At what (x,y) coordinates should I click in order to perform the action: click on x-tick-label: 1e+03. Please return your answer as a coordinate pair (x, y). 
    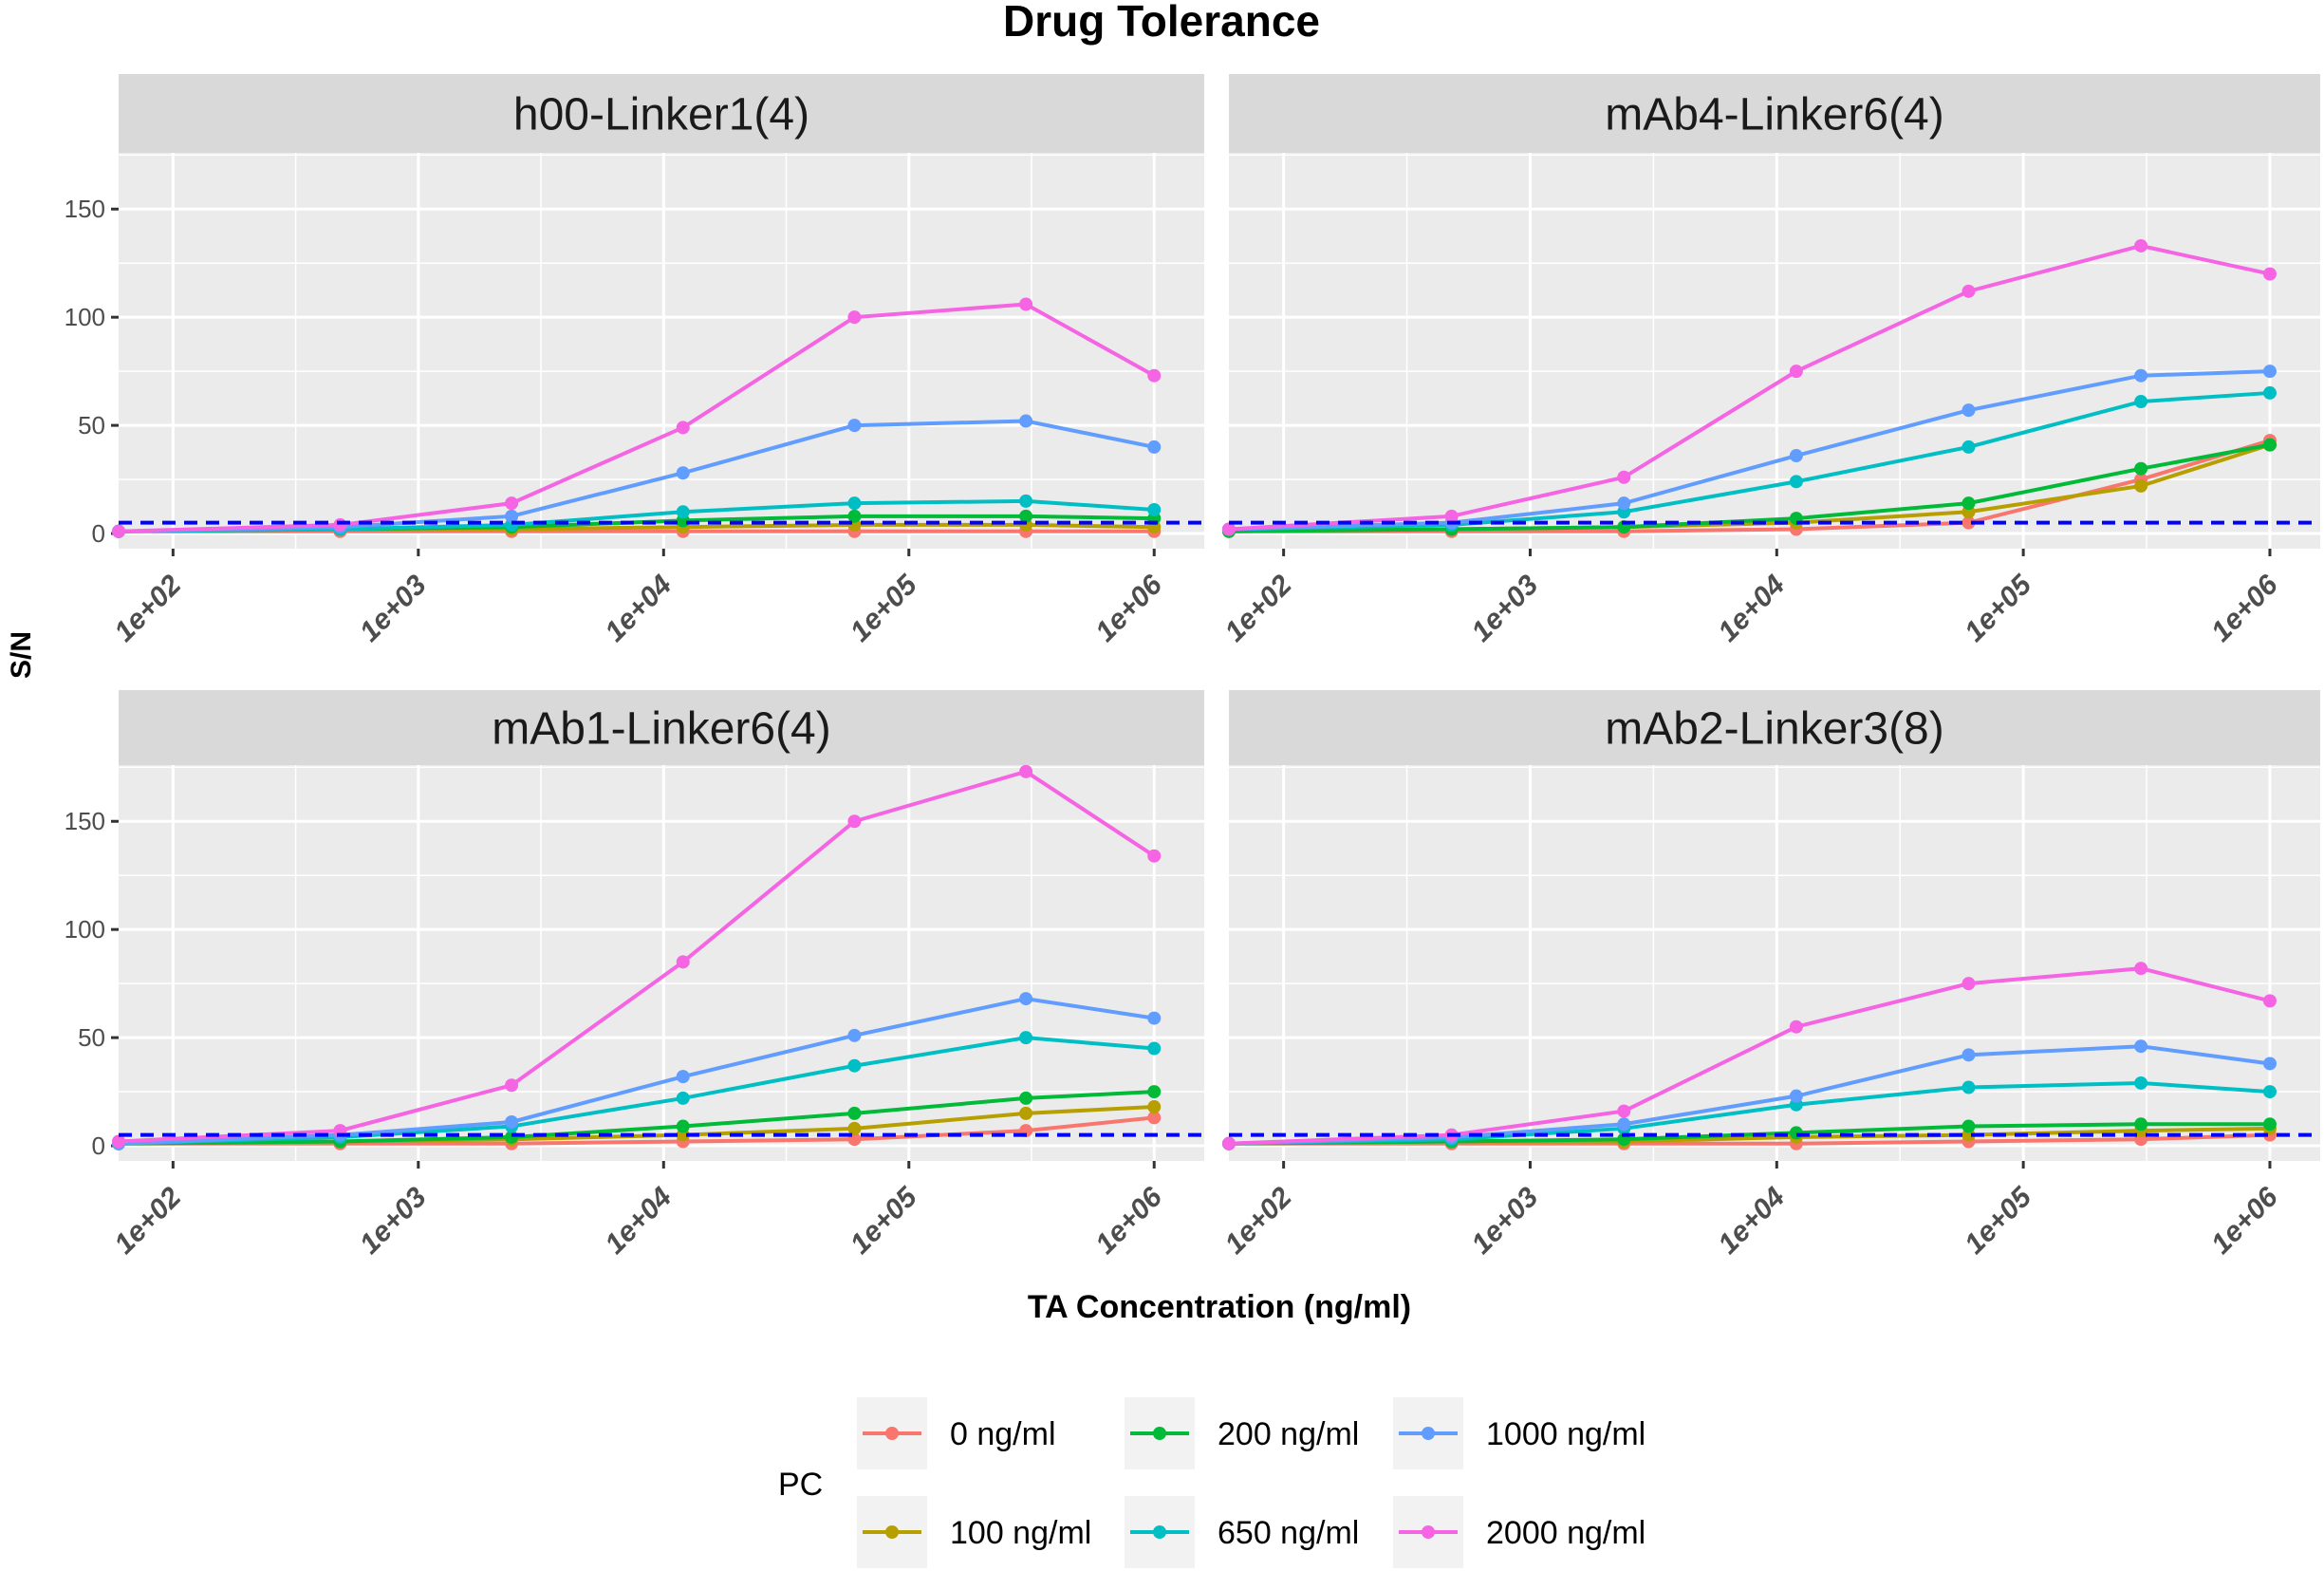
    Looking at the image, I should click on (394, 608).